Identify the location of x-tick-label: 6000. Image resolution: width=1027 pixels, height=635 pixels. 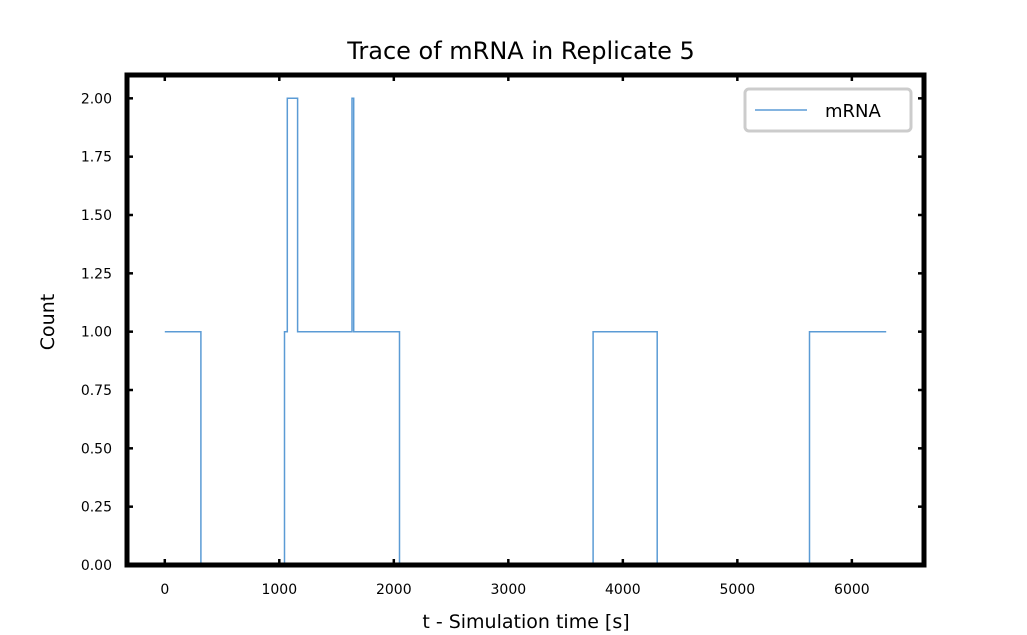
(852, 590).